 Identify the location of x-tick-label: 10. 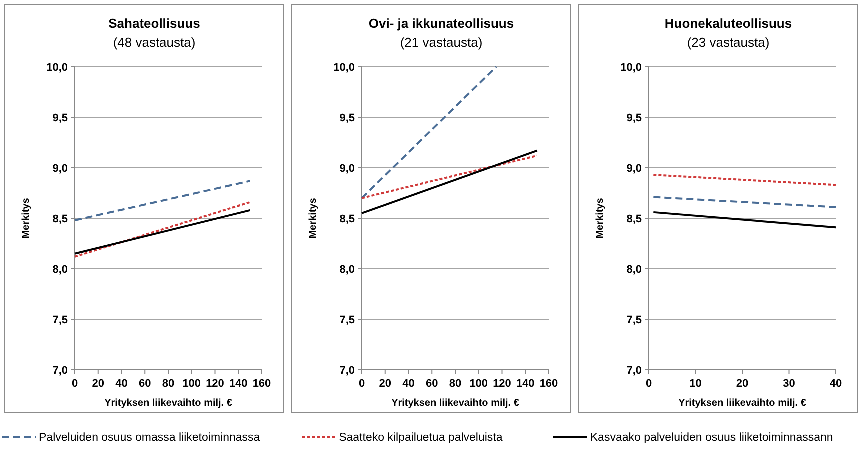
(696, 384).